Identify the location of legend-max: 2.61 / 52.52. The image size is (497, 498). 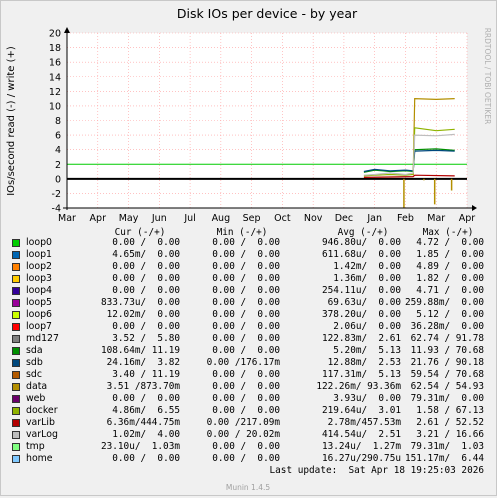
(450, 422).